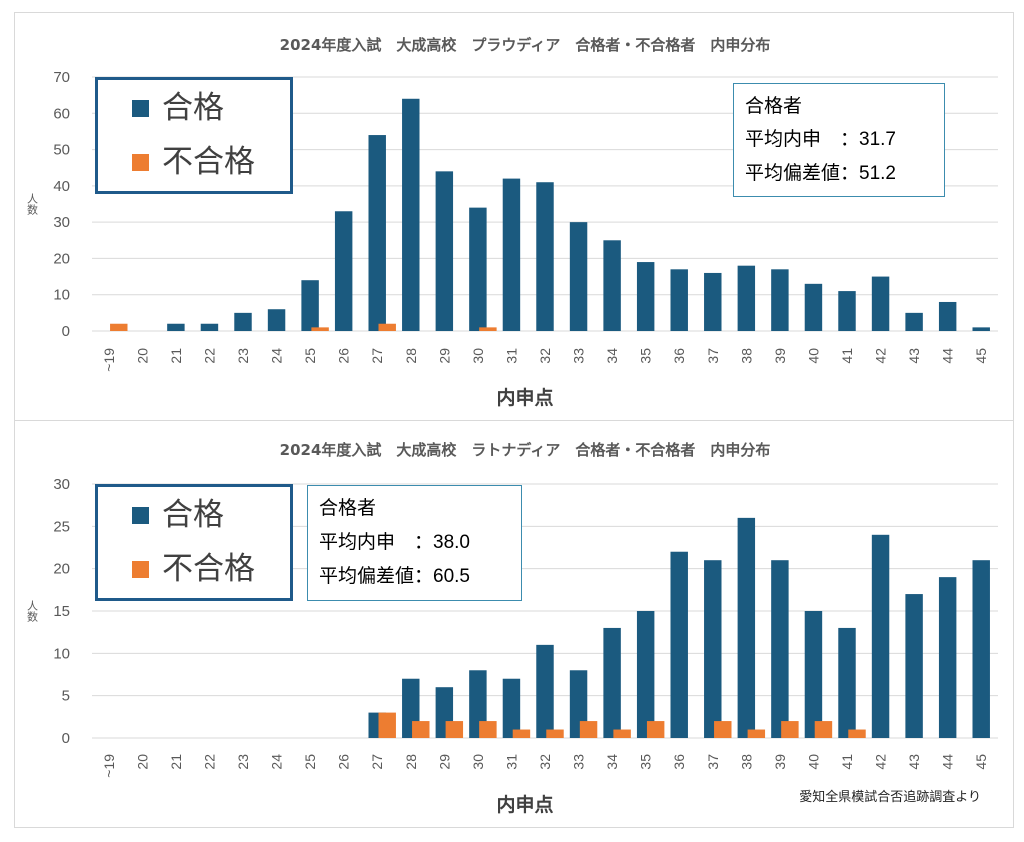  Describe the element at coordinates (61, 222) in the screenshot. I see `y-tick-label: 30` at that location.